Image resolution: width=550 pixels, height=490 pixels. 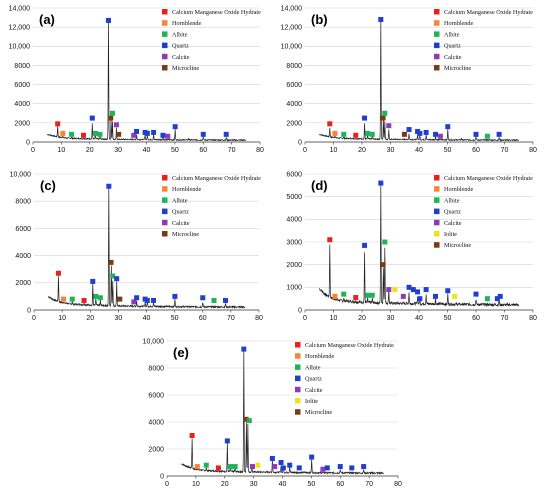 What do you see at coordinates (294, 288) in the screenshot?
I see `y-tick-label: 1000` at bounding box center [294, 288].